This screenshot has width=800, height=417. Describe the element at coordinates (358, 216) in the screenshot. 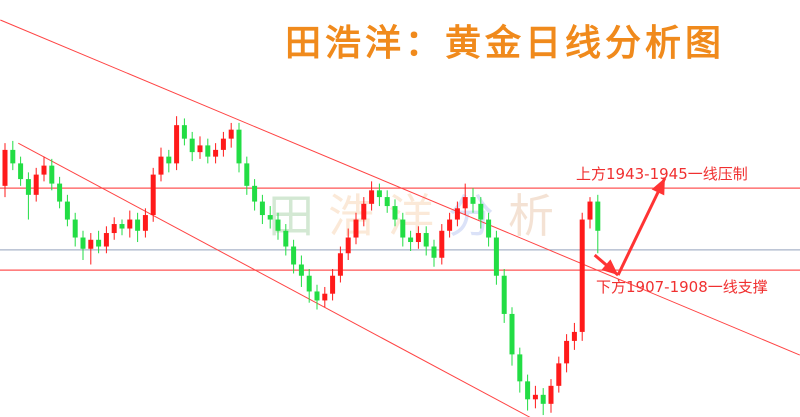

I see `watermark-char: 浩` at that location.